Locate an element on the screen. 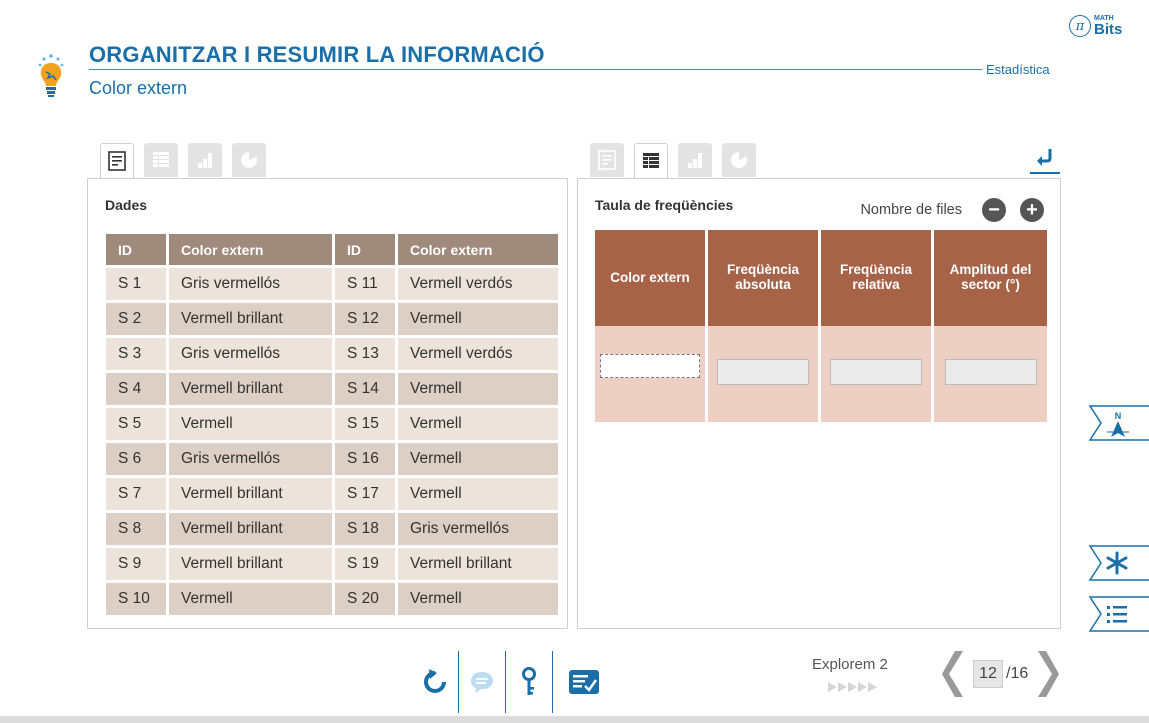 The height and width of the screenshot is (723, 1149). table-row: S 4 Vermell brillant S 14 Vermell is located at coordinates (332, 389).